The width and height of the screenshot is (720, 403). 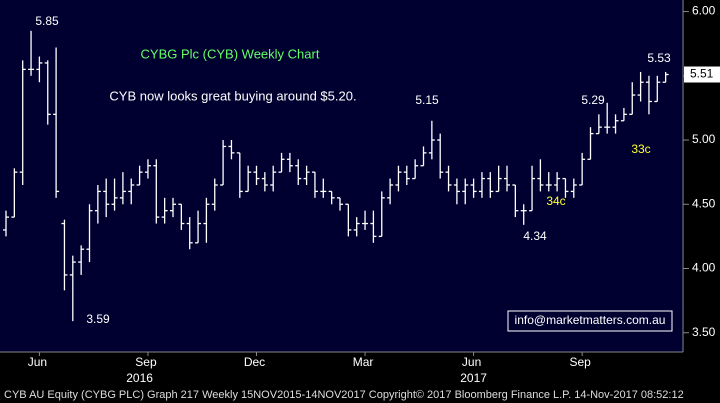 What do you see at coordinates (473, 378) in the screenshot?
I see `year-label: 2017` at bounding box center [473, 378].